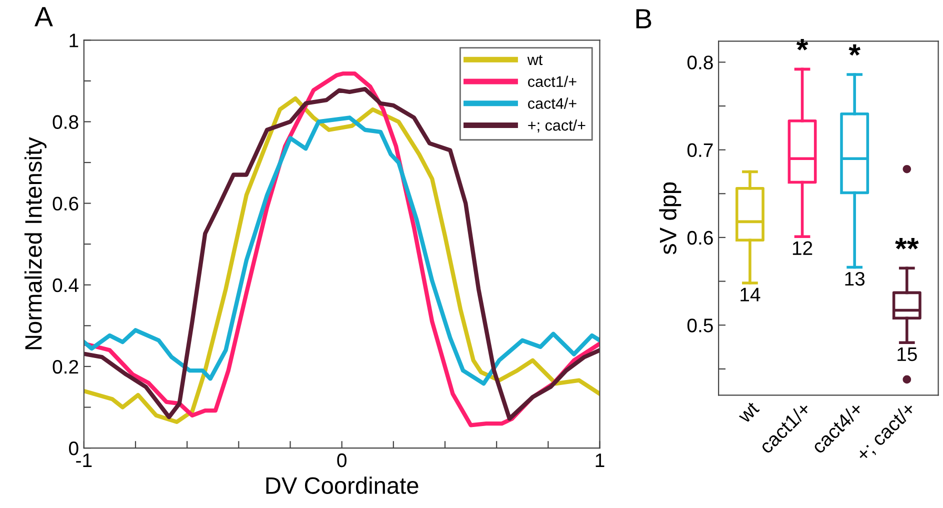 The height and width of the screenshot is (508, 943). I want to click on chart-title: A, so click(43, 16).